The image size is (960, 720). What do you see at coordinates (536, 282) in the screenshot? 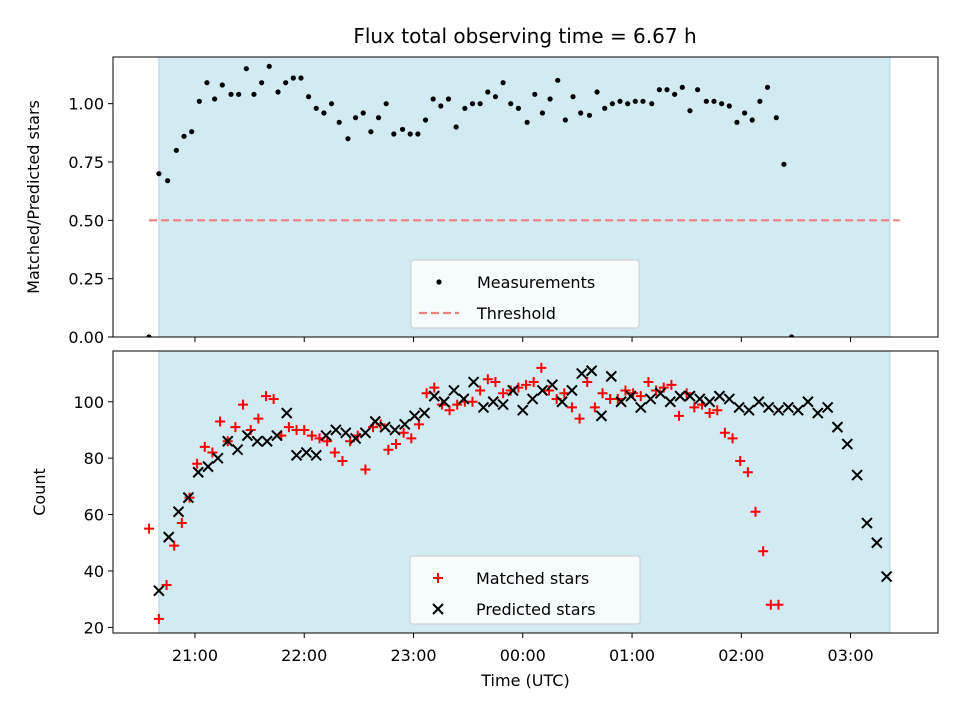
I see `legend-label: Measurements` at bounding box center [536, 282].